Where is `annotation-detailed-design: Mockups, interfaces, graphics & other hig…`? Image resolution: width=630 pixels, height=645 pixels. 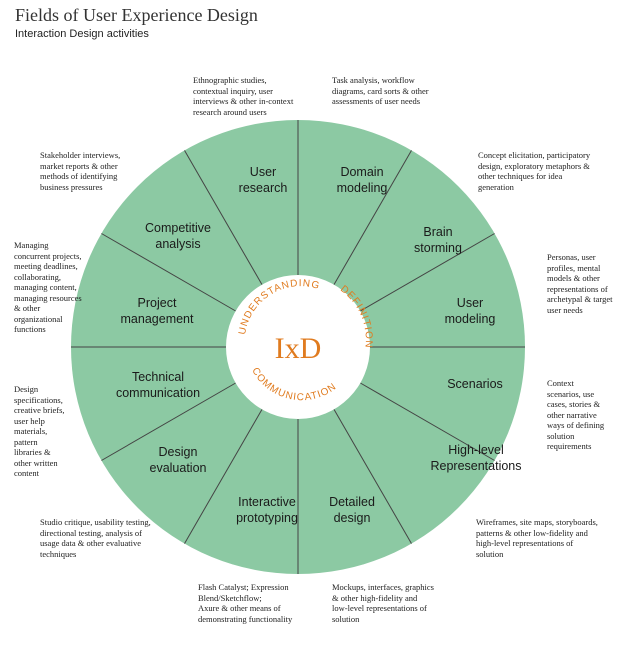 annotation-detailed-design: Mockups, interfaces, graphics & other hig… is located at coordinates (397, 603).